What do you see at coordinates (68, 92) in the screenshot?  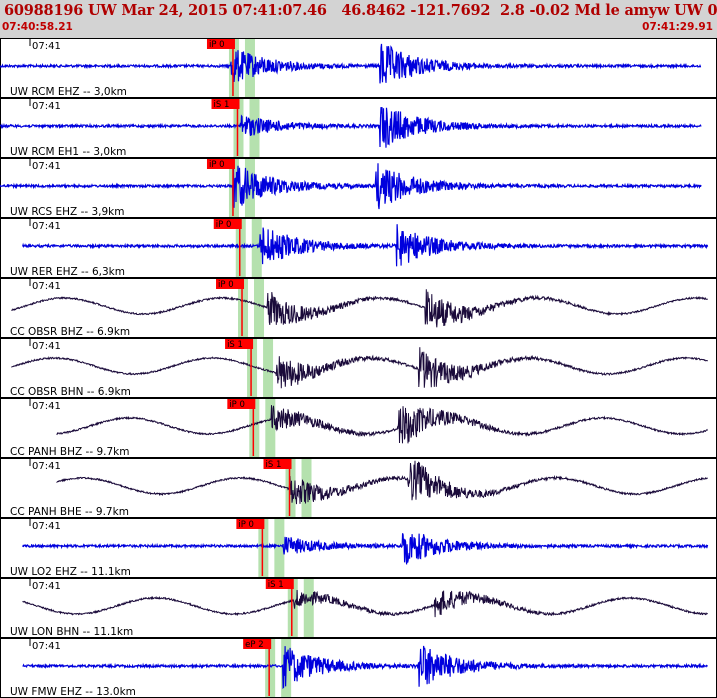 I see `station-label: UW RCM EHZ -- 3,0km` at bounding box center [68, 92].